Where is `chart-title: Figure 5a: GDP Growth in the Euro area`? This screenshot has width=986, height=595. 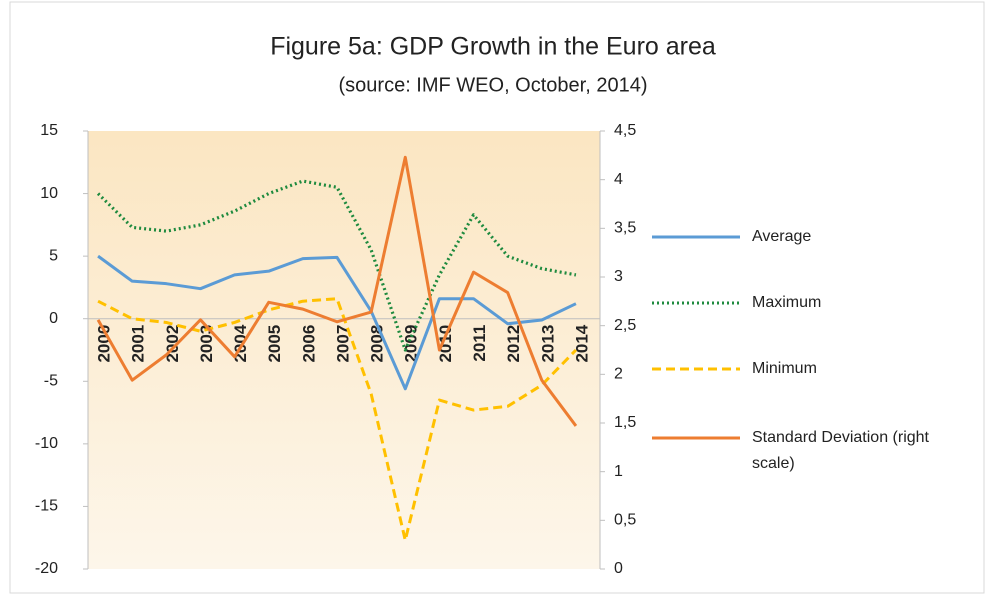 chart-title: Figure 5a: GDP Growth in the Euro area is located at coordinates (493, 47).